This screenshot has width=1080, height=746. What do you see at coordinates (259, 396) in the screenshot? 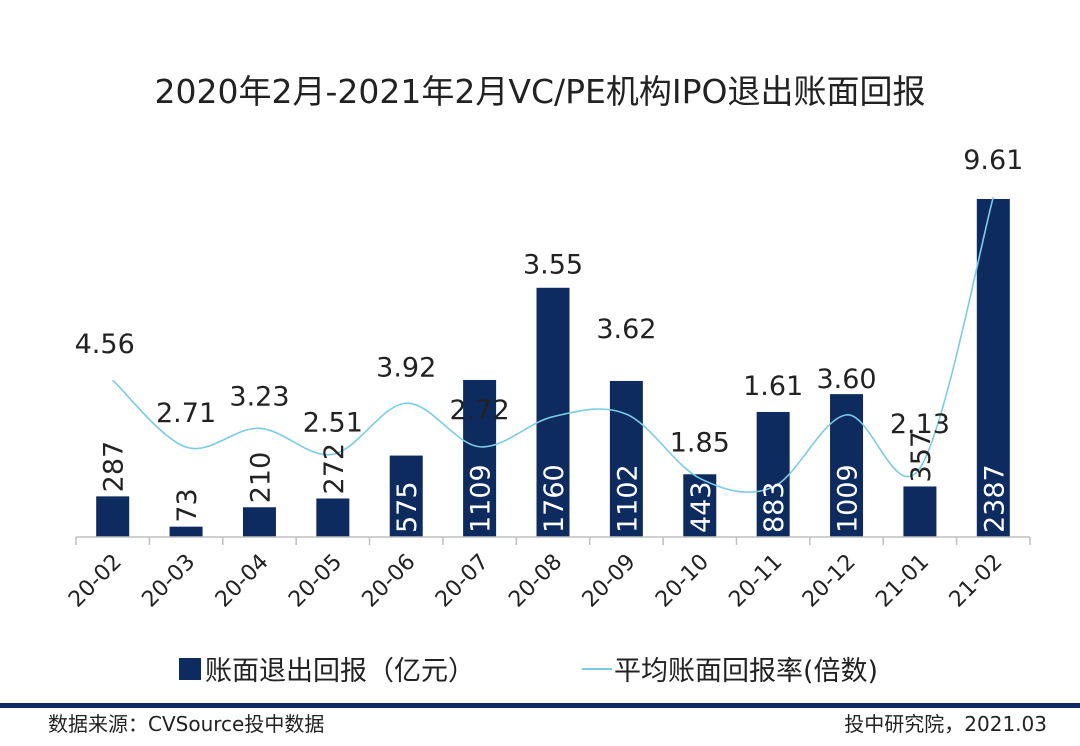
I see `line-value-label: 3.23` at bounding box center [259, 396].